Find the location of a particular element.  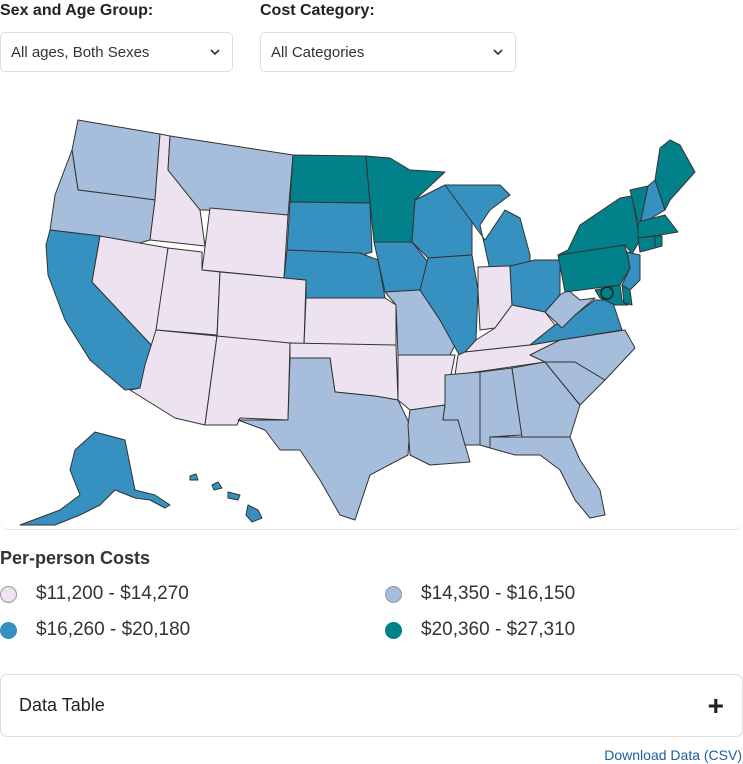

state-OR is located at coordinates (102, 197).